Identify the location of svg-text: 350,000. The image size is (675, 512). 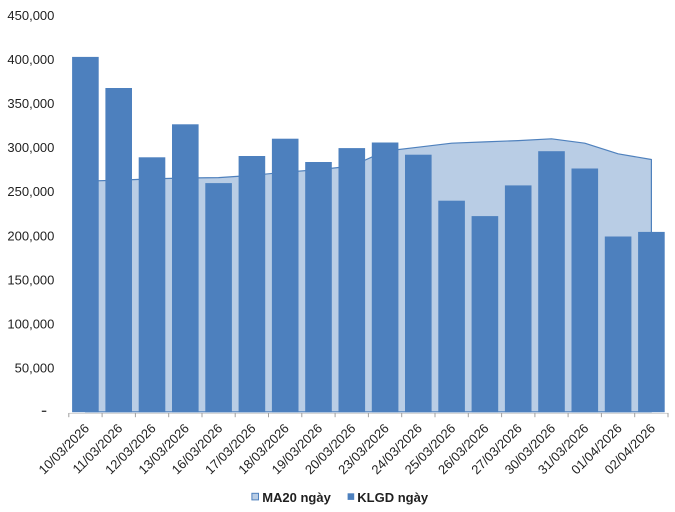
(30, 103).